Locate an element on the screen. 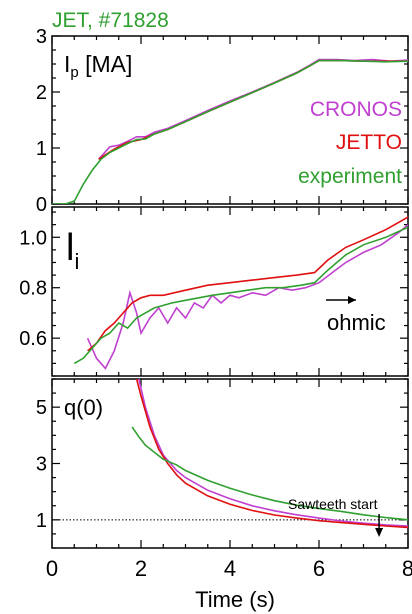 The image size is (412, 614). legend-entry: JETTO is located at coordinates (369, 142).